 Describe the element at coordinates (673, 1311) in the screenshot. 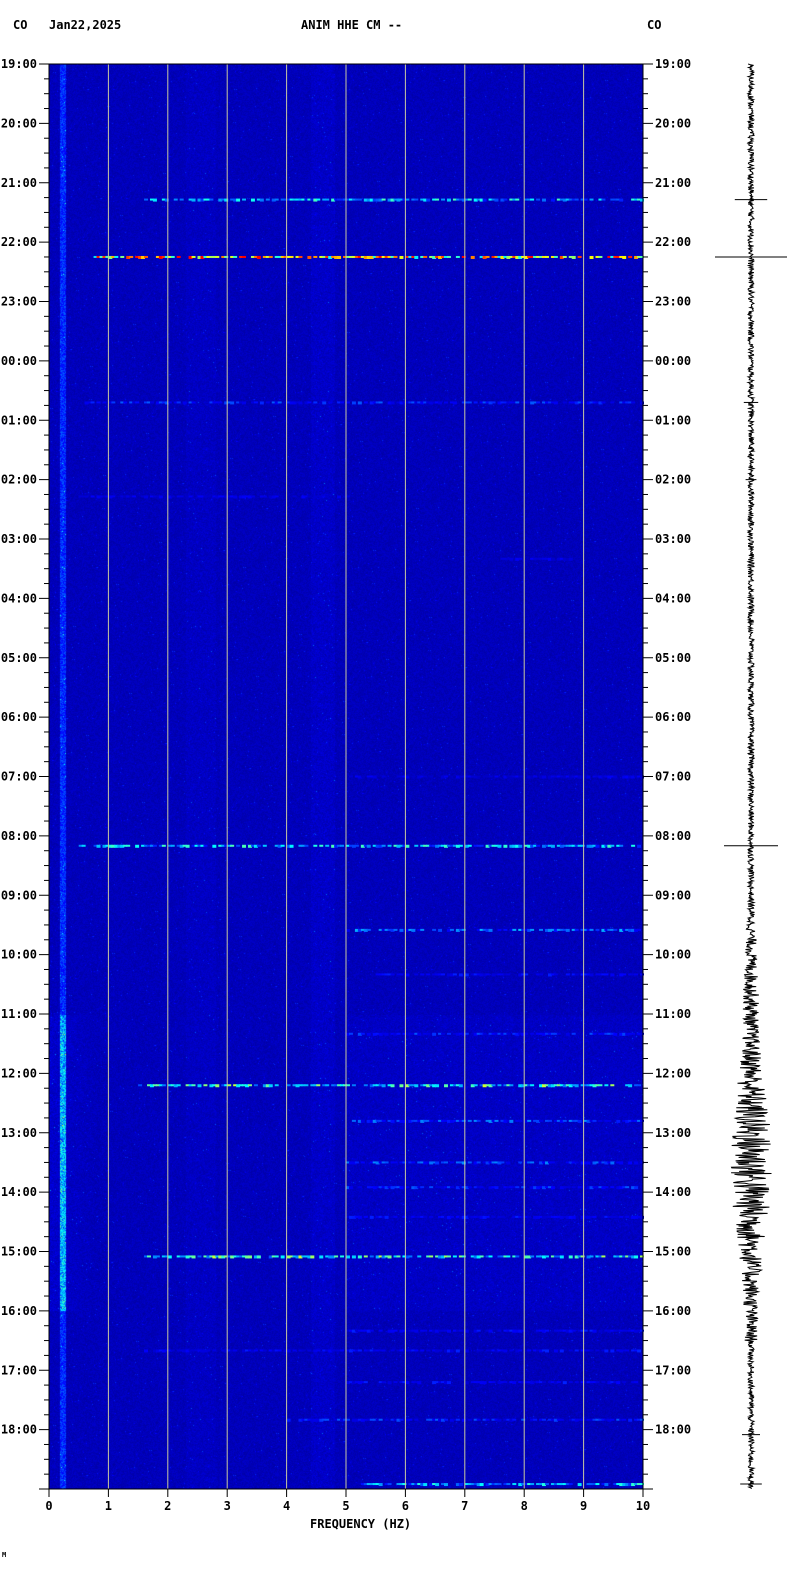

I see `y-tick-label-right: 16:00` at that location.